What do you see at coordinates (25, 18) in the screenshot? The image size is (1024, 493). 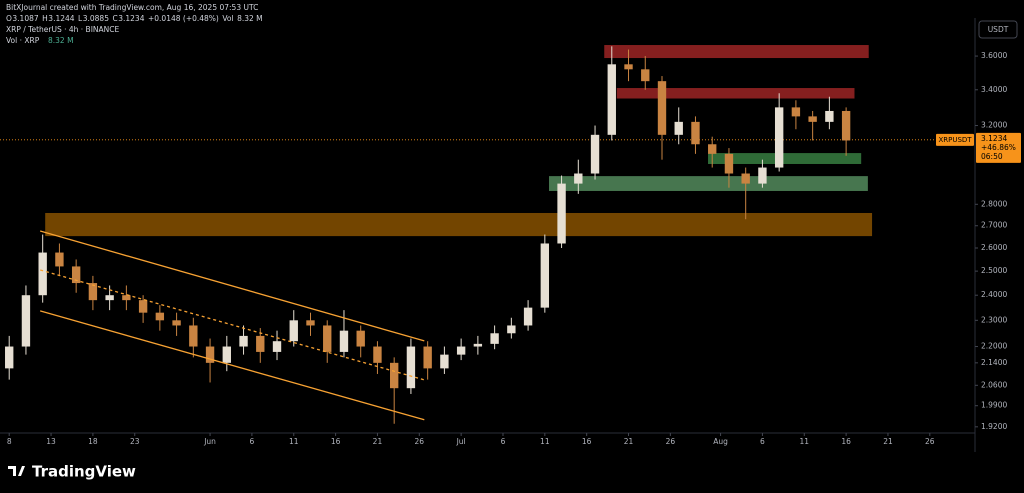 I see `ohlc-item: 3.1087` at bounding box center [25, 18].